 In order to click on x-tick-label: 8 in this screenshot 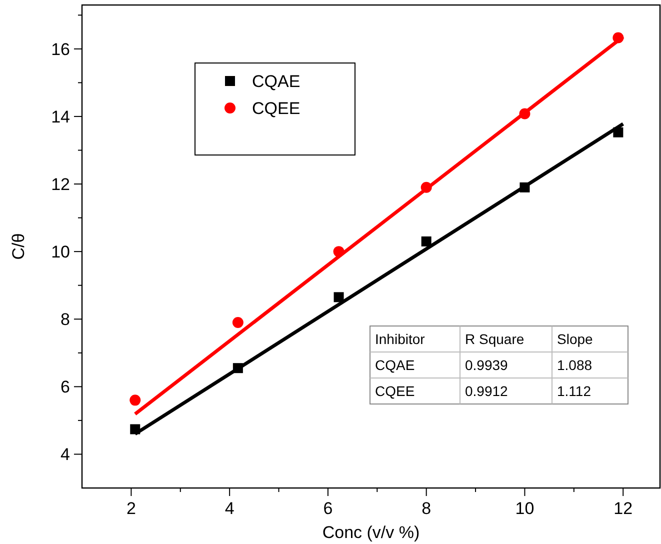, I will do `click(427, 508)`.